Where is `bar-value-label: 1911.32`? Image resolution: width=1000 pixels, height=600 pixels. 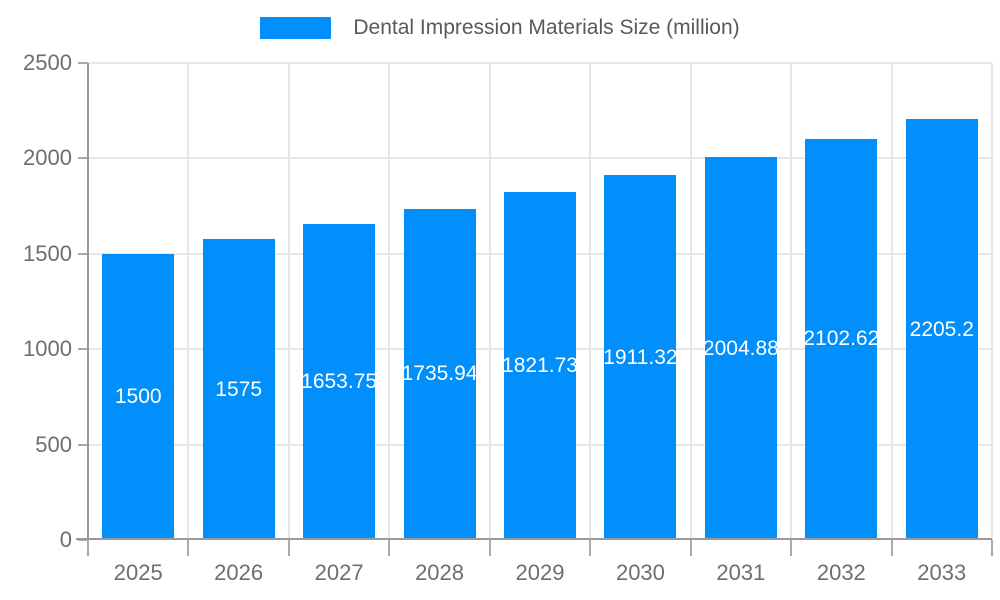
bar-value-label: 1911.32 is located at coordinates (640, 357).